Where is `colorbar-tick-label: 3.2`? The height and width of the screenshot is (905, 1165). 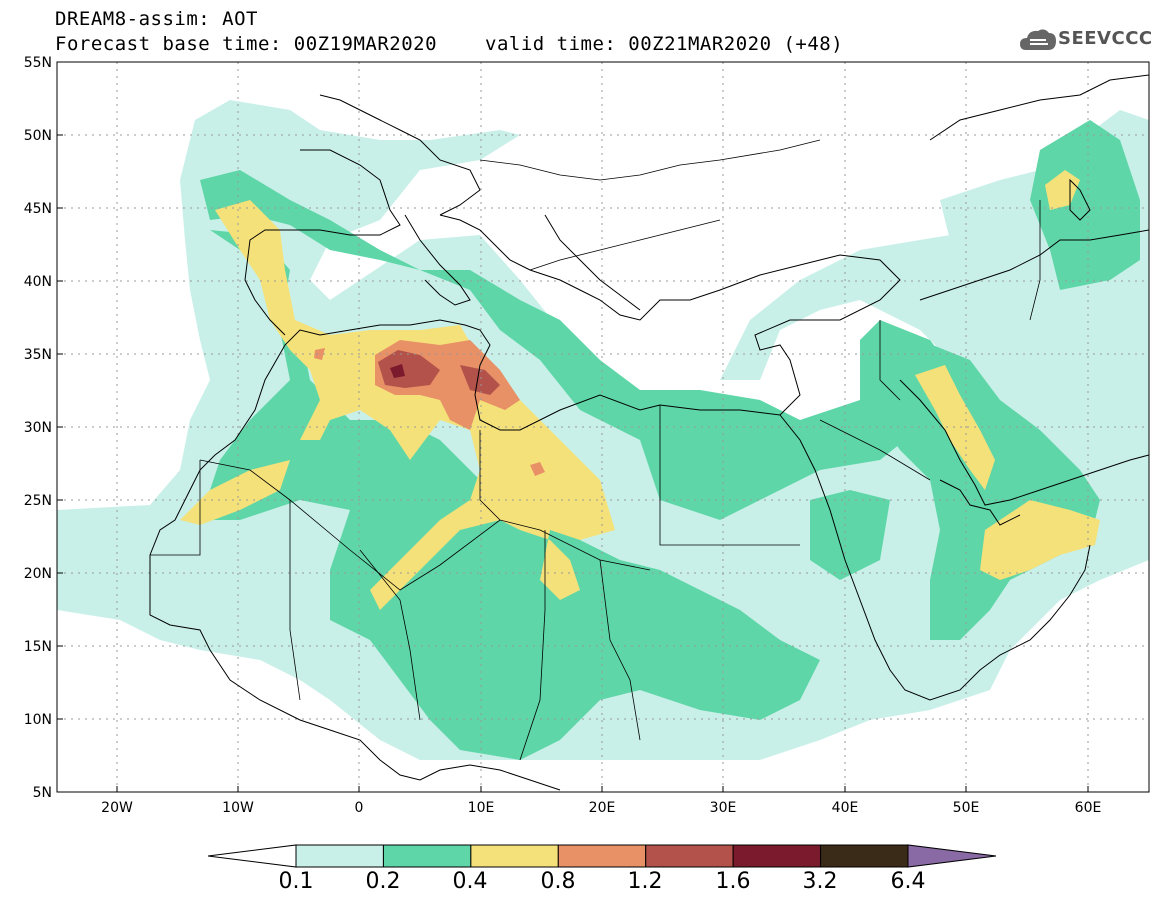 colorbar-tick-label: 3.2 is located at coordinates (820, 881).